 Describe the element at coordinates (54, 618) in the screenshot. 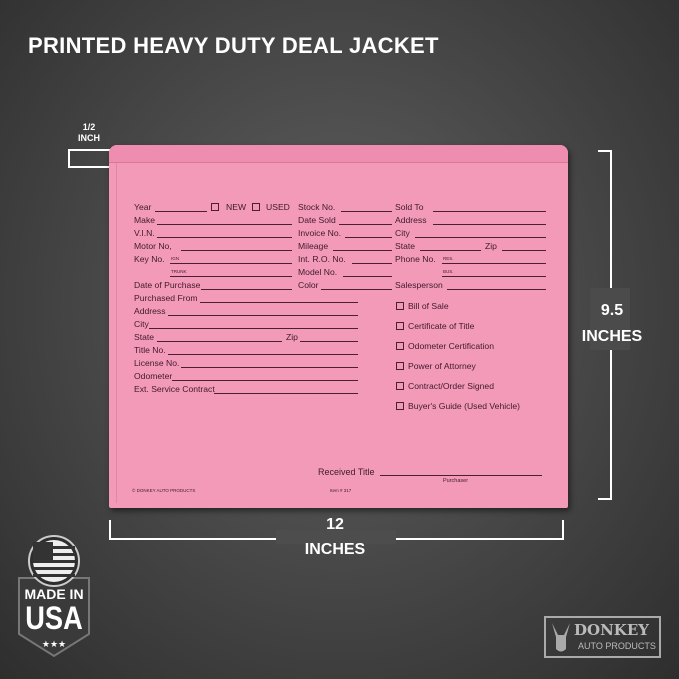

I see `badge-line2: USA` at that location.